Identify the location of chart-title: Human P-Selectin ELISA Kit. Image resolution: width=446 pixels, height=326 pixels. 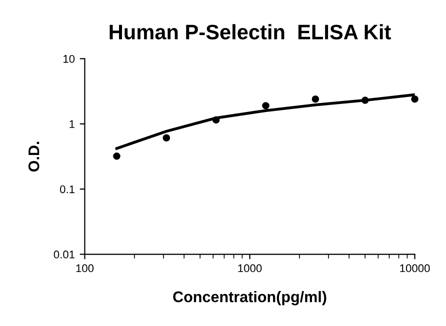
(250, 32).